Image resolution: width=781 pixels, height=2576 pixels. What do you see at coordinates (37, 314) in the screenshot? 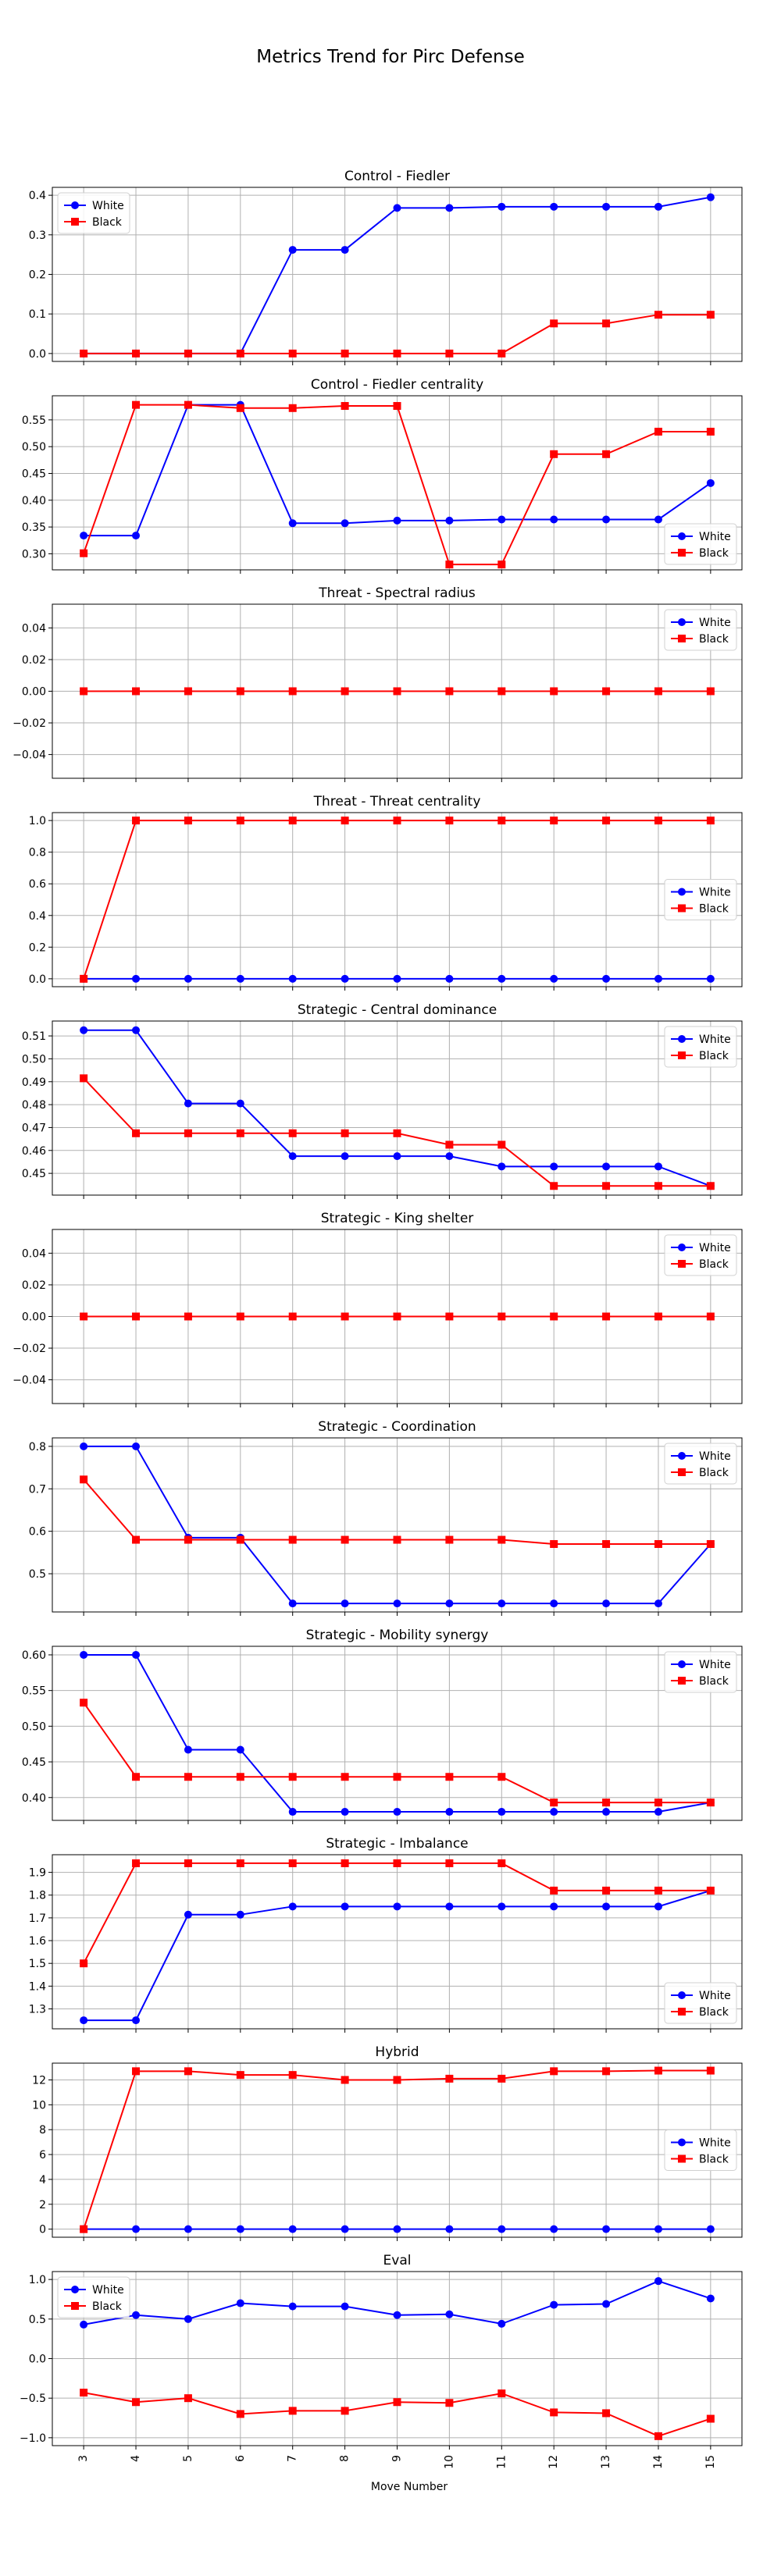
I see `y-tick-label: 0.1` at bounding box center [37, 314].